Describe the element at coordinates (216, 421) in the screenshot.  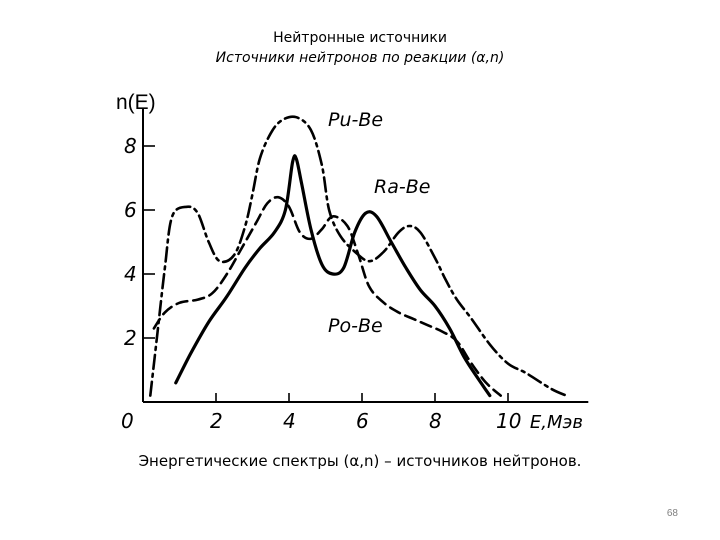
I see `x-tick-label: 2` at that location.